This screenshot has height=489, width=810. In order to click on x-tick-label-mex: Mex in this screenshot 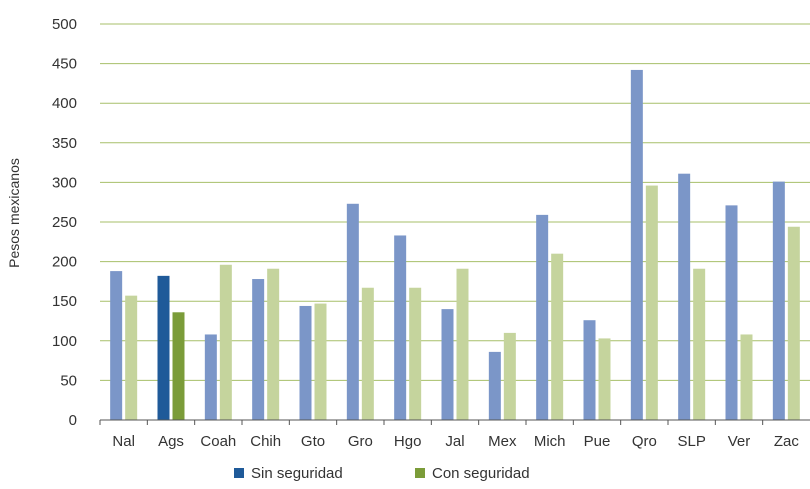, I will do `click(502, 441)`.